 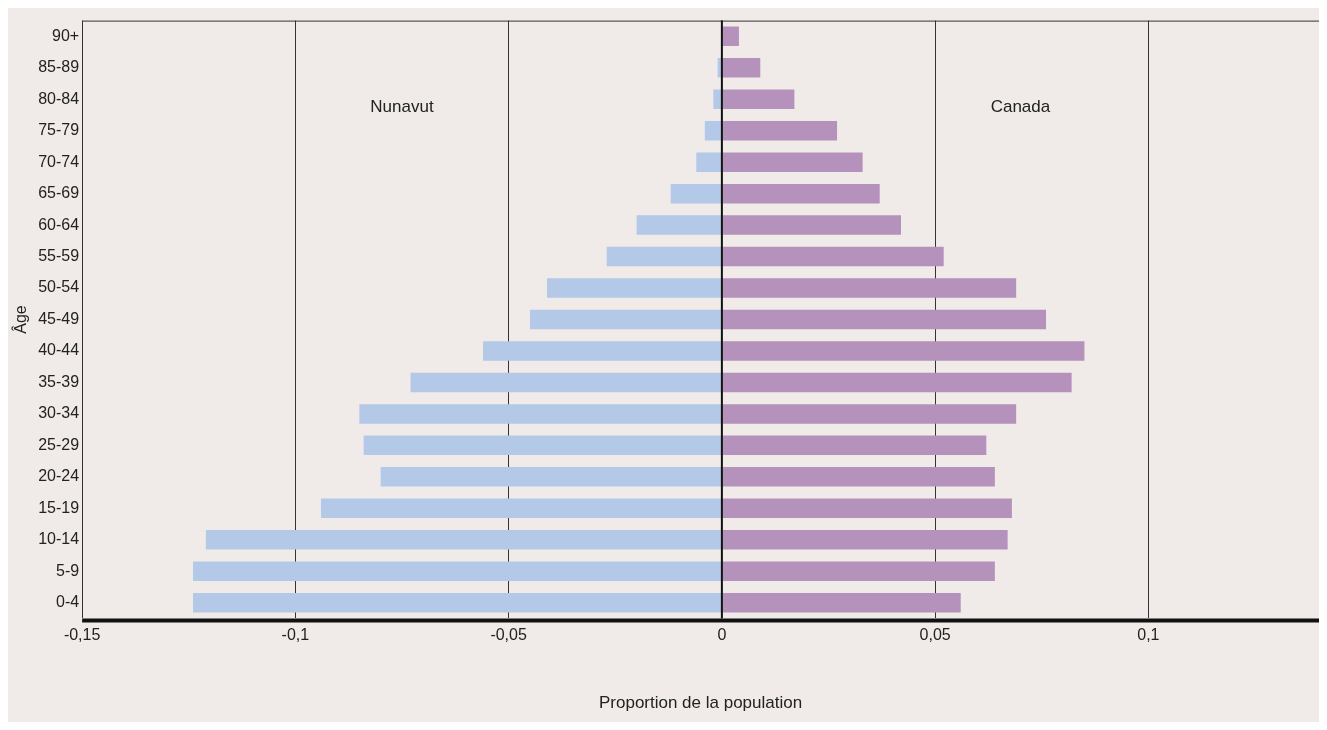 I want to click on text: Nunavut, so click(x=402, y=106).